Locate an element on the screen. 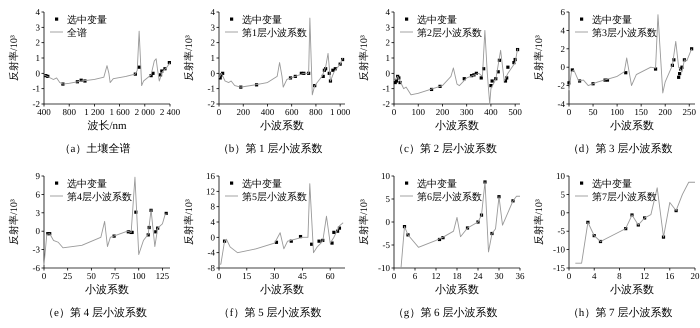 The width and height of the screenshot is (700, 328). x-tick-label: 1 600 is located at coordinates (119, 112).